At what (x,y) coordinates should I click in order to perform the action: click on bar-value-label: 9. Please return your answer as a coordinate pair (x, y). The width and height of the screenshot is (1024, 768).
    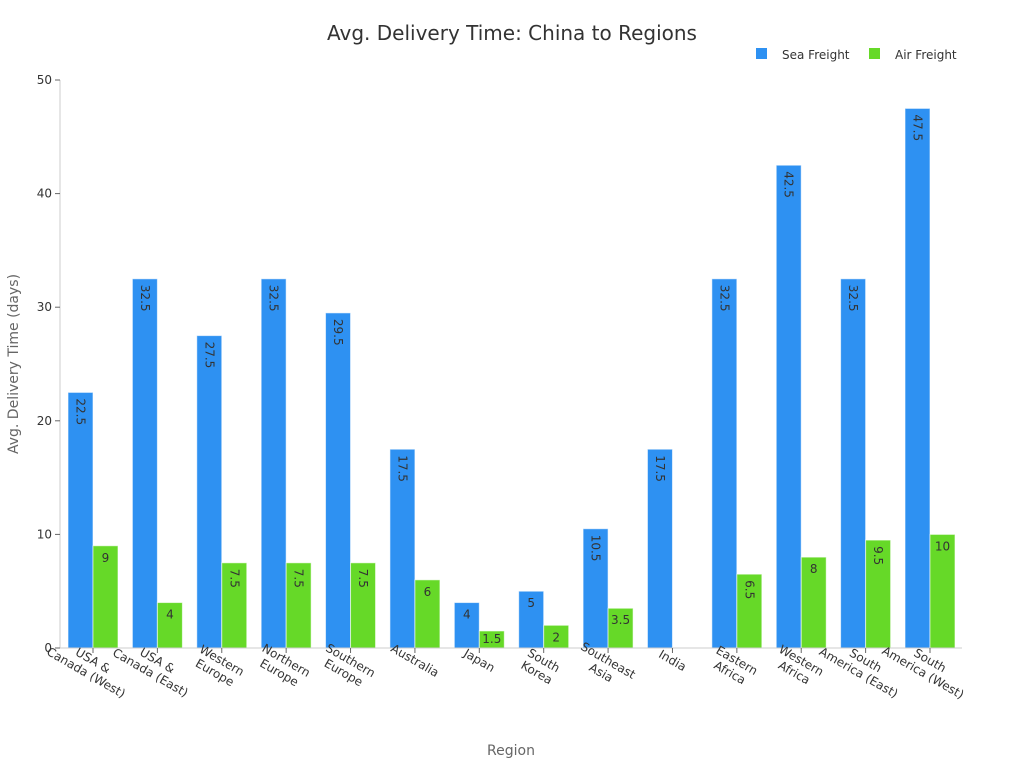
    Looking at the image, I should click on (106, 558).